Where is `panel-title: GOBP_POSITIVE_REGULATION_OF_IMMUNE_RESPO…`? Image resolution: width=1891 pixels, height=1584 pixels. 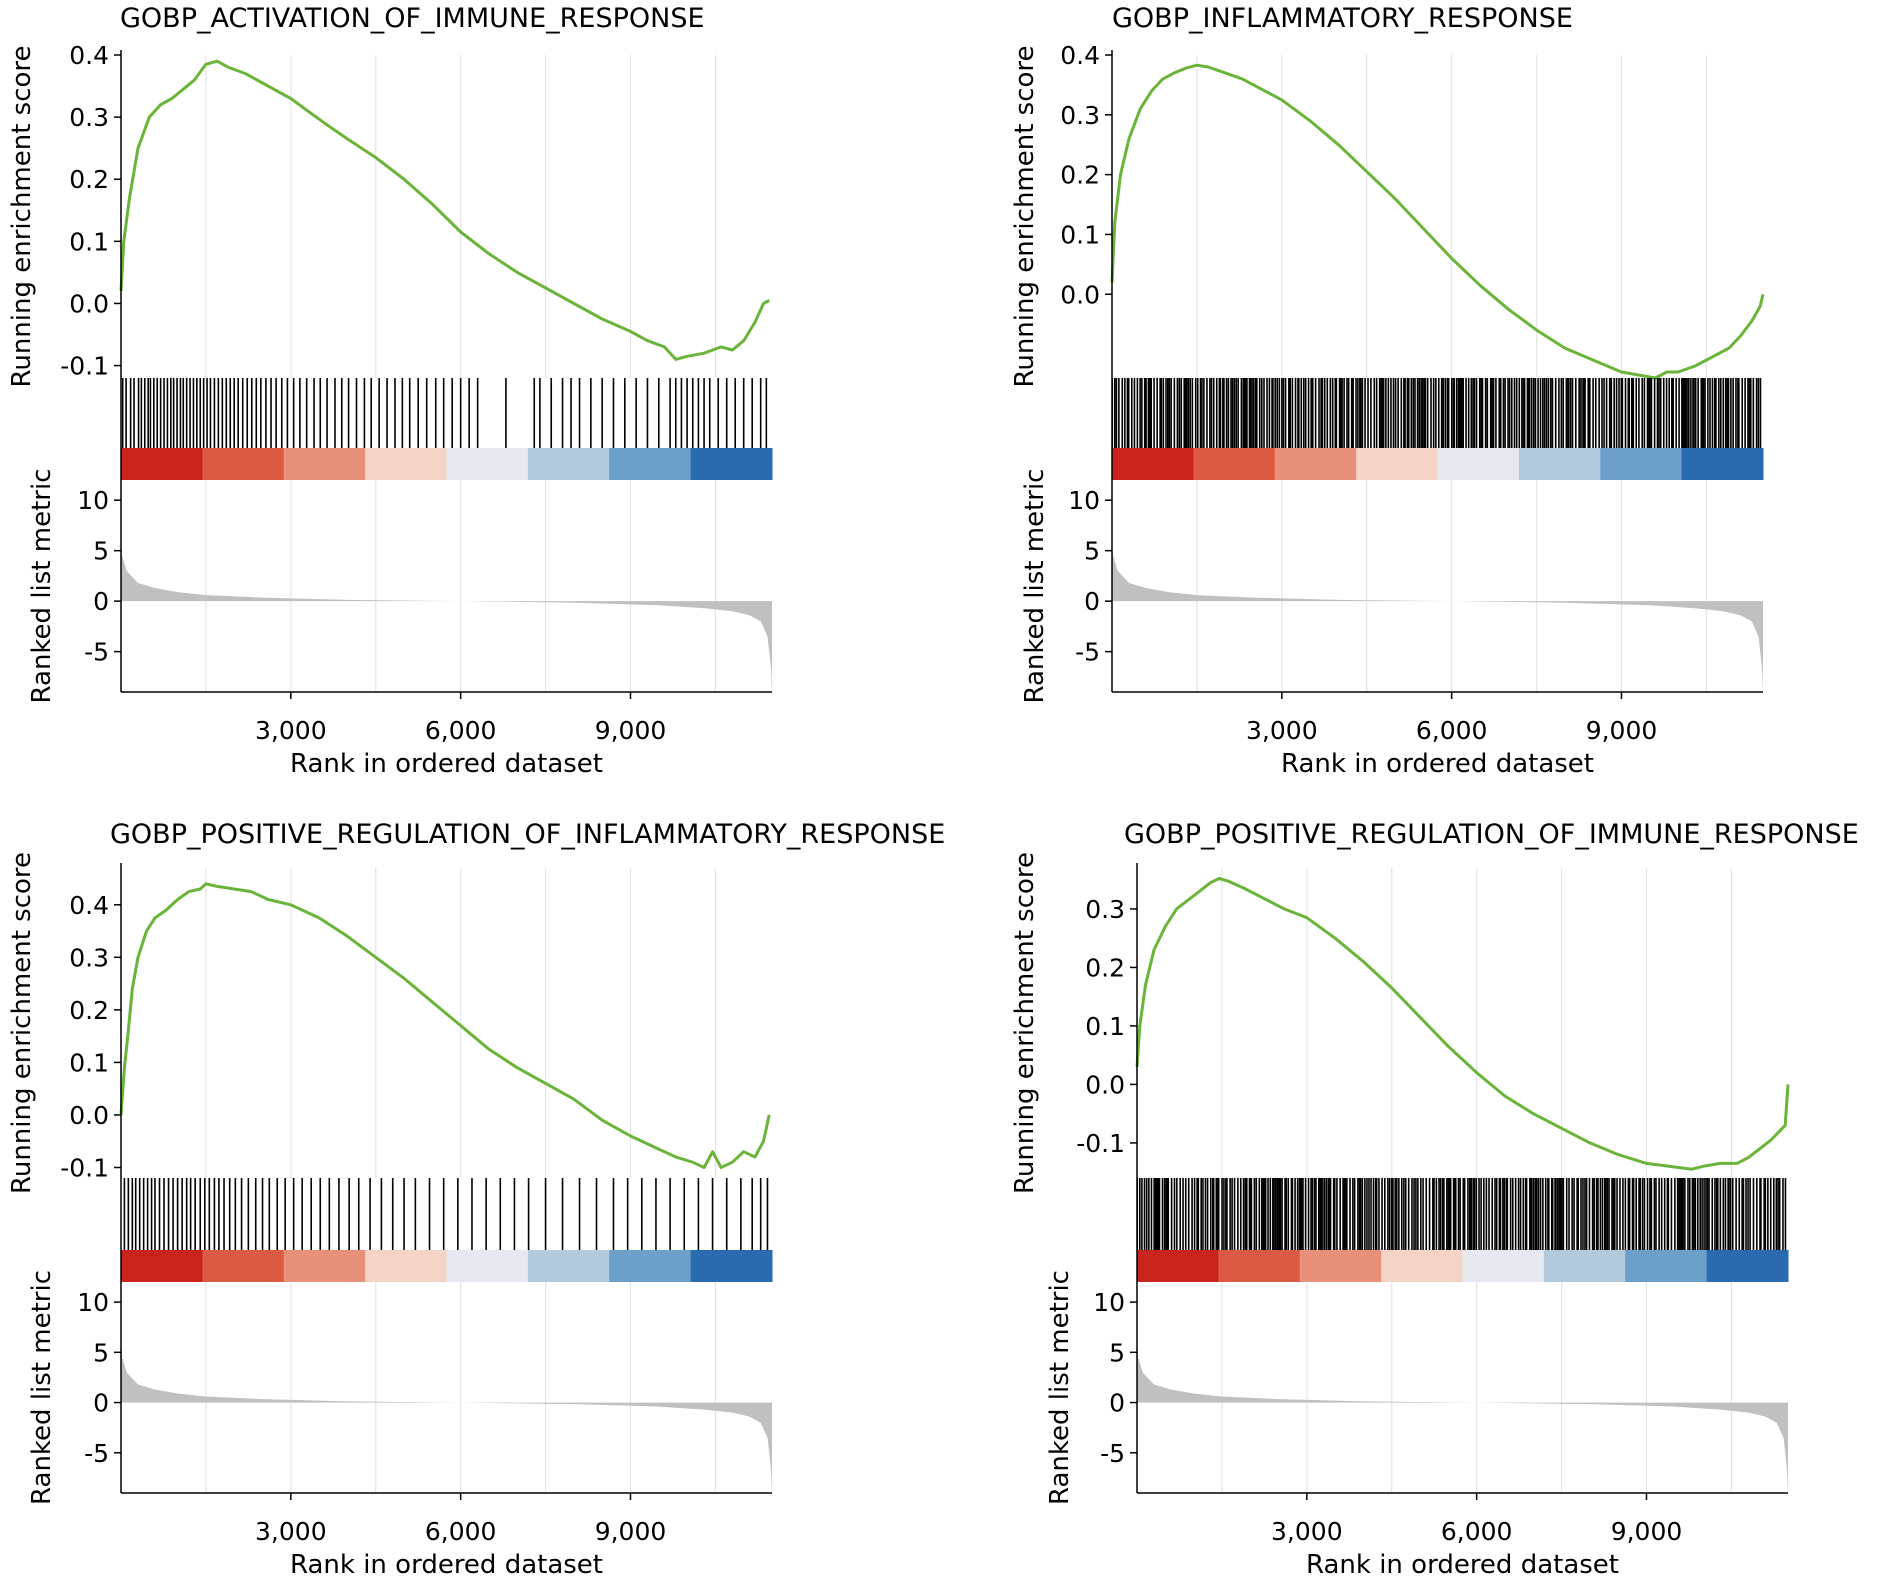 panel-title: GOBP_POSITIVE_REGULATION_OF_IMMUNE_RESPO… is located at coordinates (1491, 834).